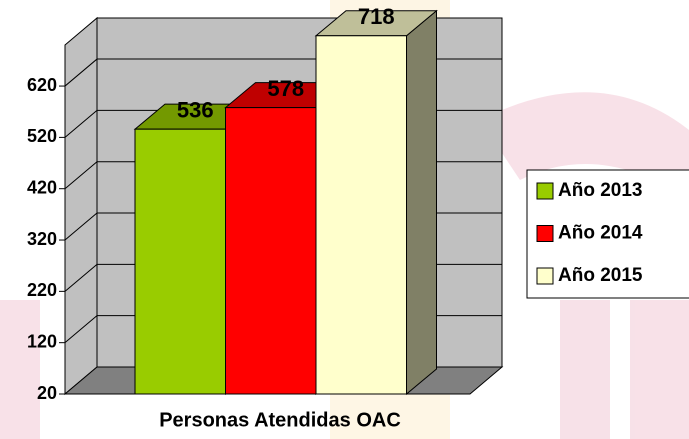 This screenshot has width=689, height=439. What do you see at coordinates (280, 420) in the screenshot?
I see `x-tick-label: Personas Atendidas OAC` at bounding box center [280, 420].